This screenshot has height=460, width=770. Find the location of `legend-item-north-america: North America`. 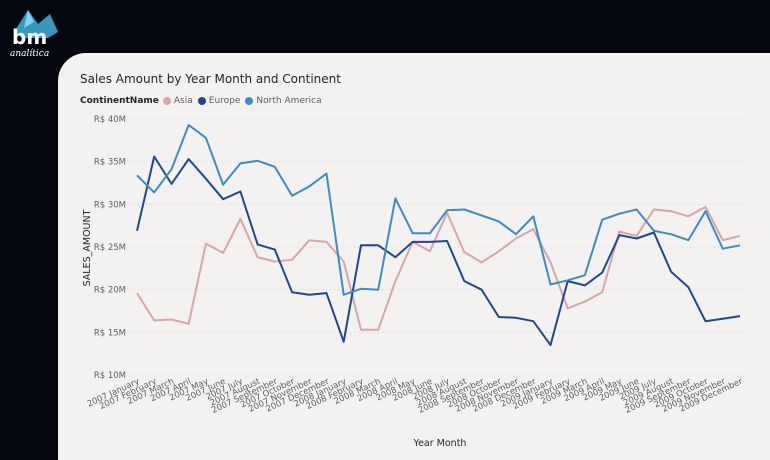

legend-item-north-america: North America is located at coordinates (283, 101).